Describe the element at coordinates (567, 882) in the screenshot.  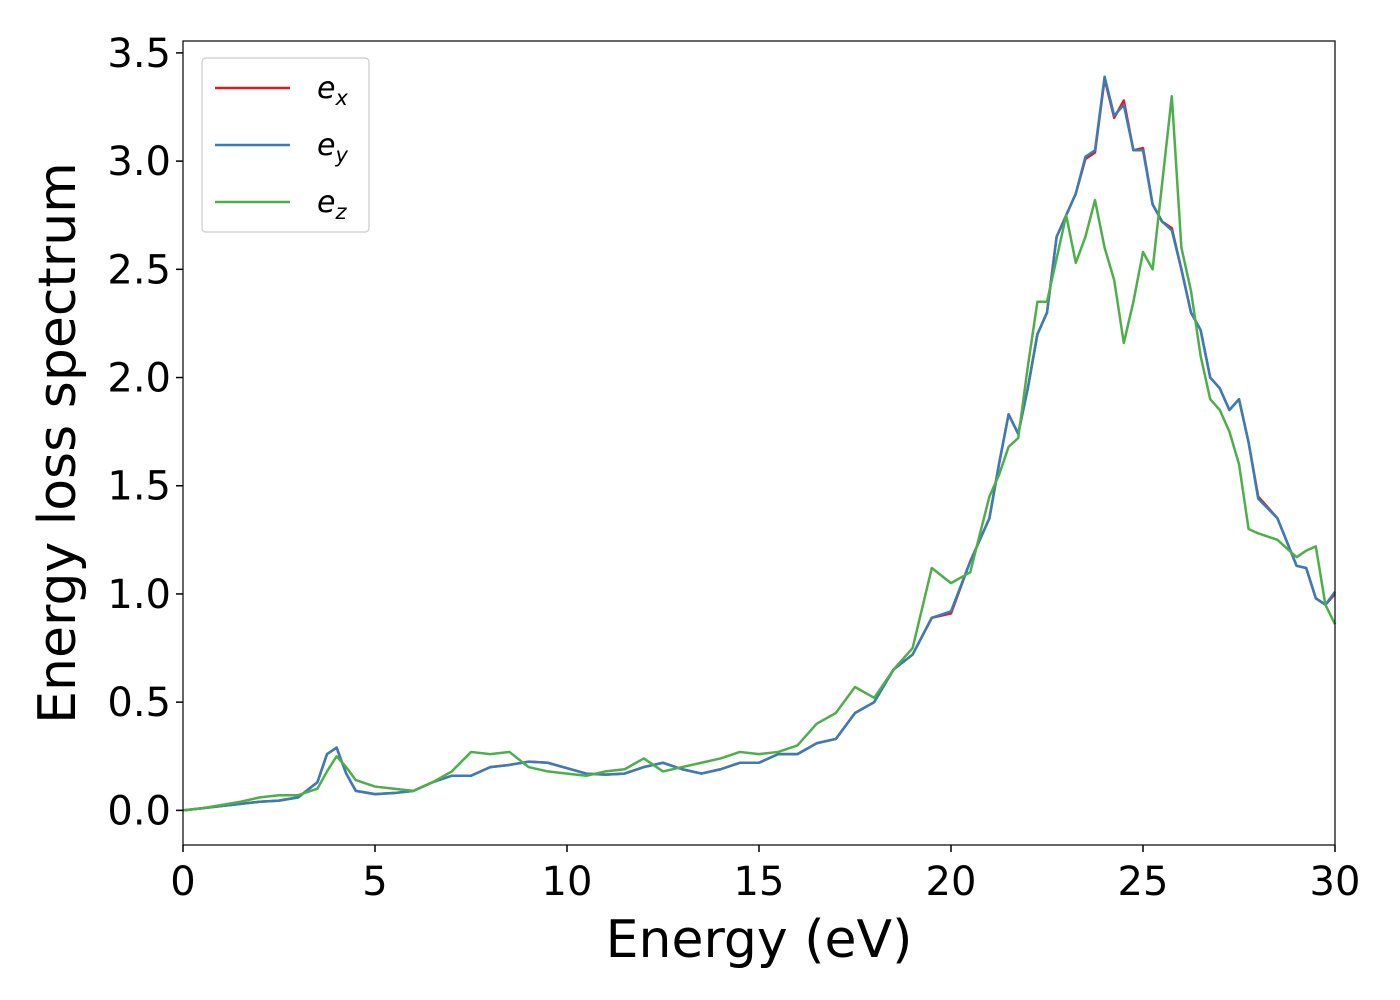
I see `x-tick-label: 10` at that location.